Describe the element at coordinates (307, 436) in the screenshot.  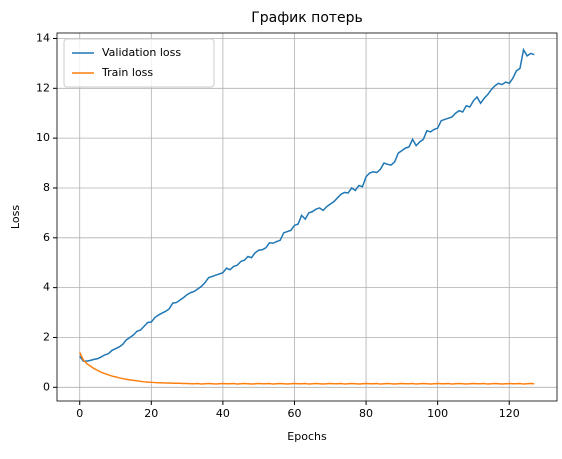
I see `x-axis-label: Epochs` at that location.